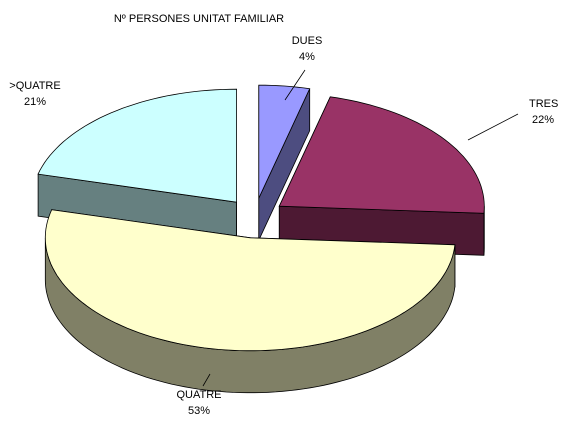  What do you see at coordinates (307, 41) in the screenshot?
I see `slice-label: DUES` at bounding box center [307, 41].